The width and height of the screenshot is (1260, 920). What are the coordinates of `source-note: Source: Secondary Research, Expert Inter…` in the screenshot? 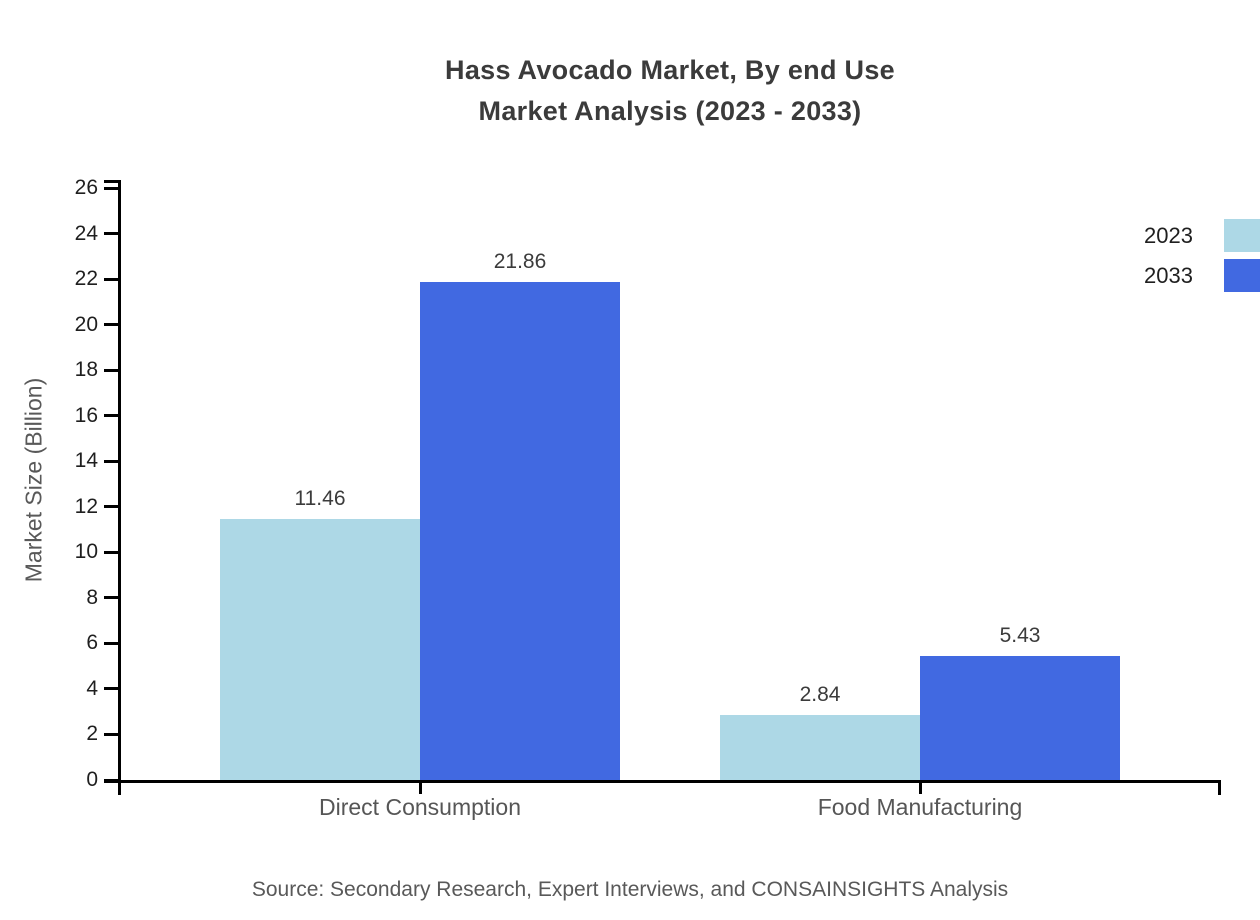 It's located at (630, 889).